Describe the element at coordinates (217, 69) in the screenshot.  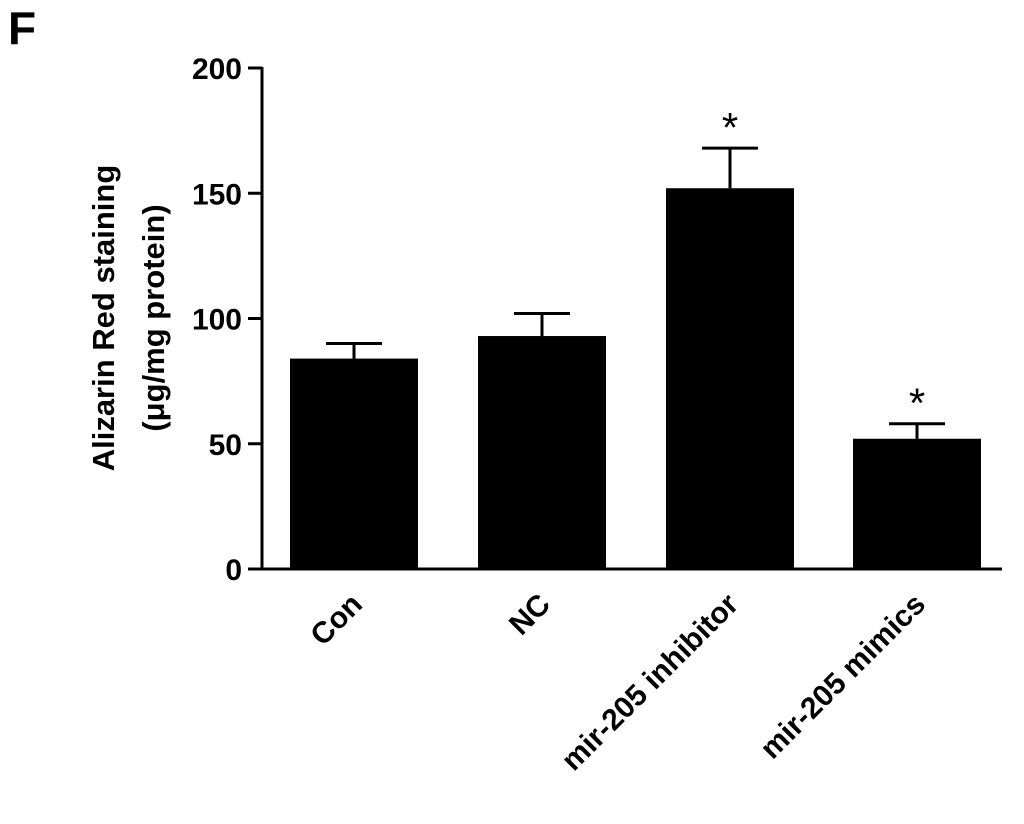
I see `y-tick-label: 200` at that location.